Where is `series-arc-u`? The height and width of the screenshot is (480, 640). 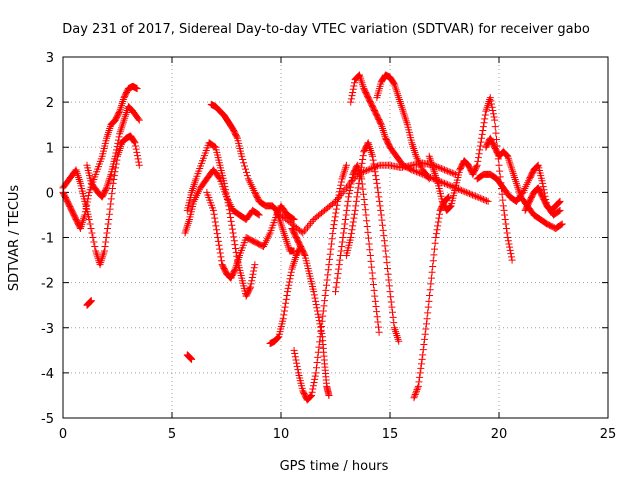 series-arc-u is located at coordinates (524, 183).